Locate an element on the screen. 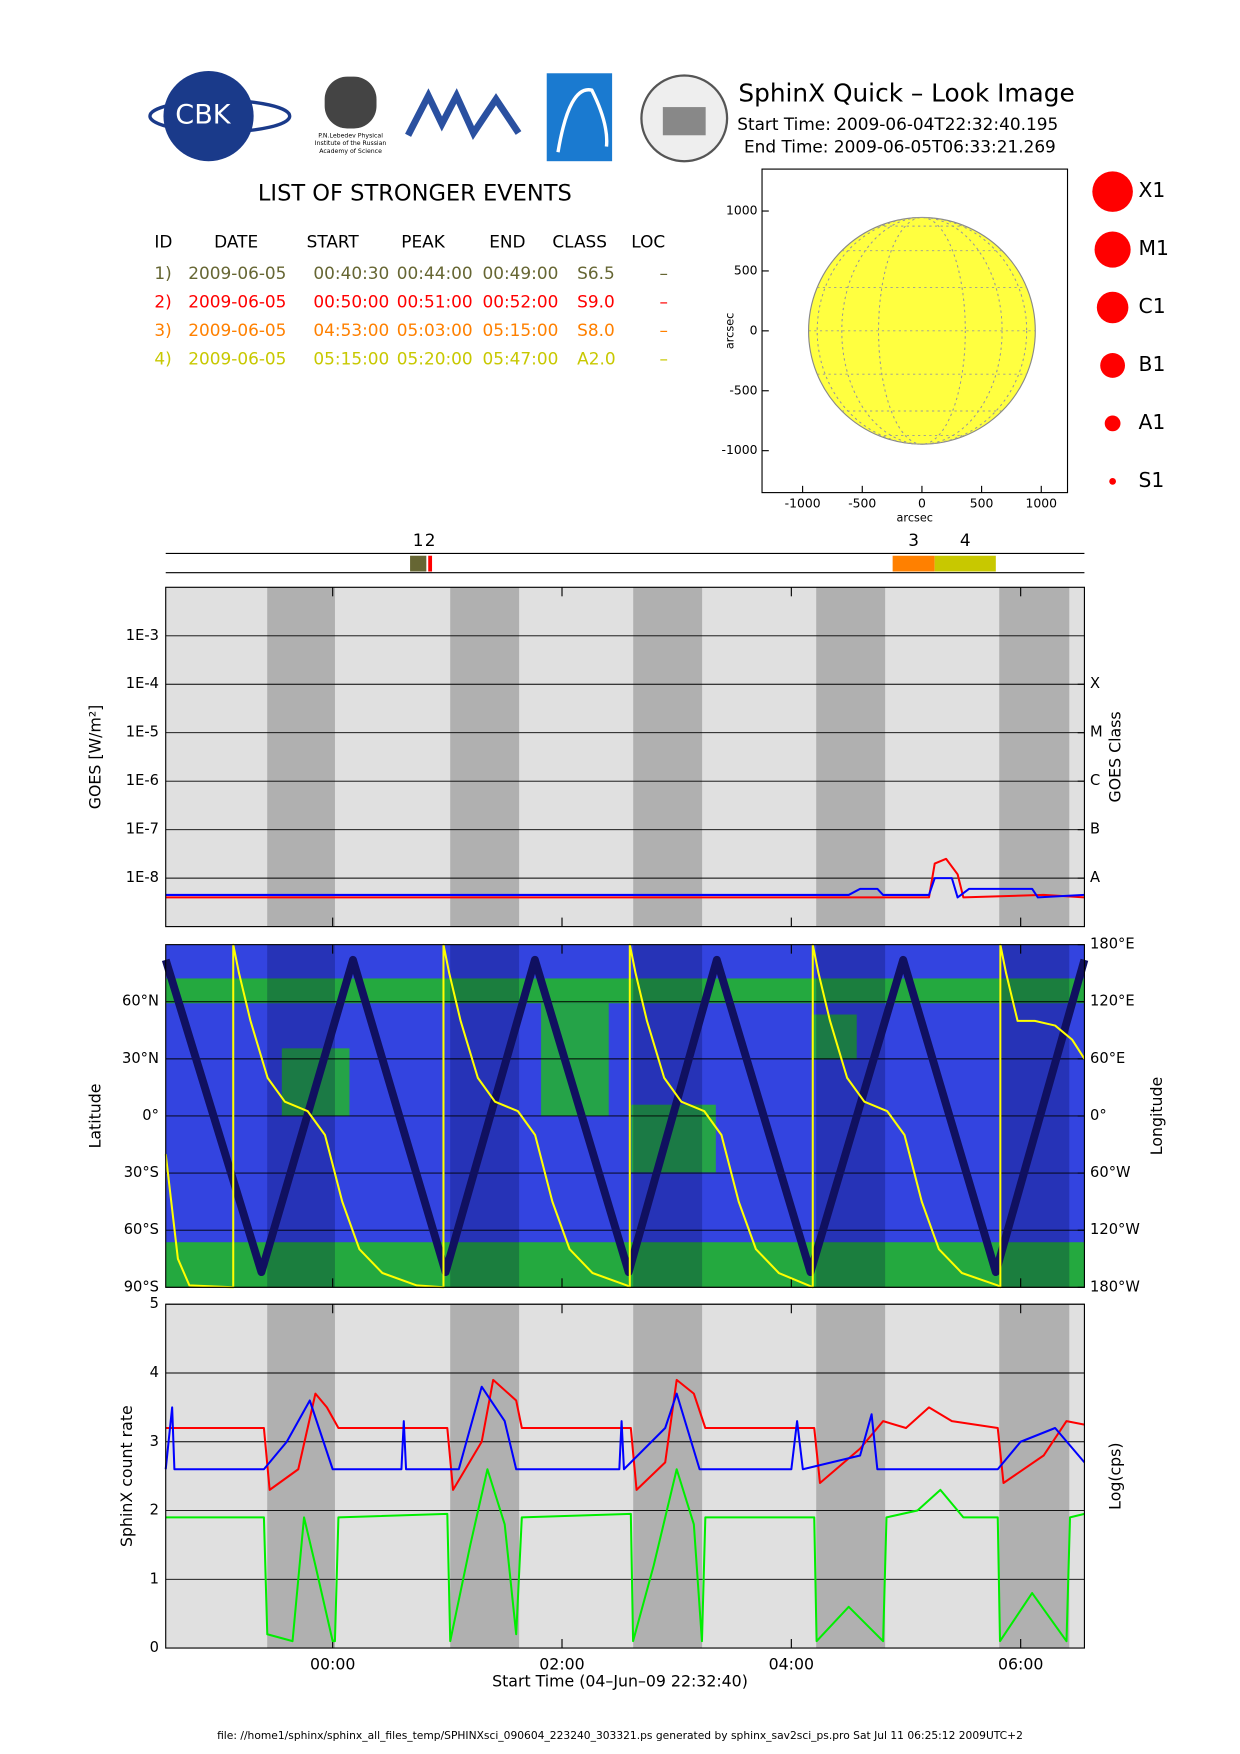 Image resolution: width=1240 pixels, height=1754 pixels. y-tick-label: 4 is located at coordinates (154, 1372).